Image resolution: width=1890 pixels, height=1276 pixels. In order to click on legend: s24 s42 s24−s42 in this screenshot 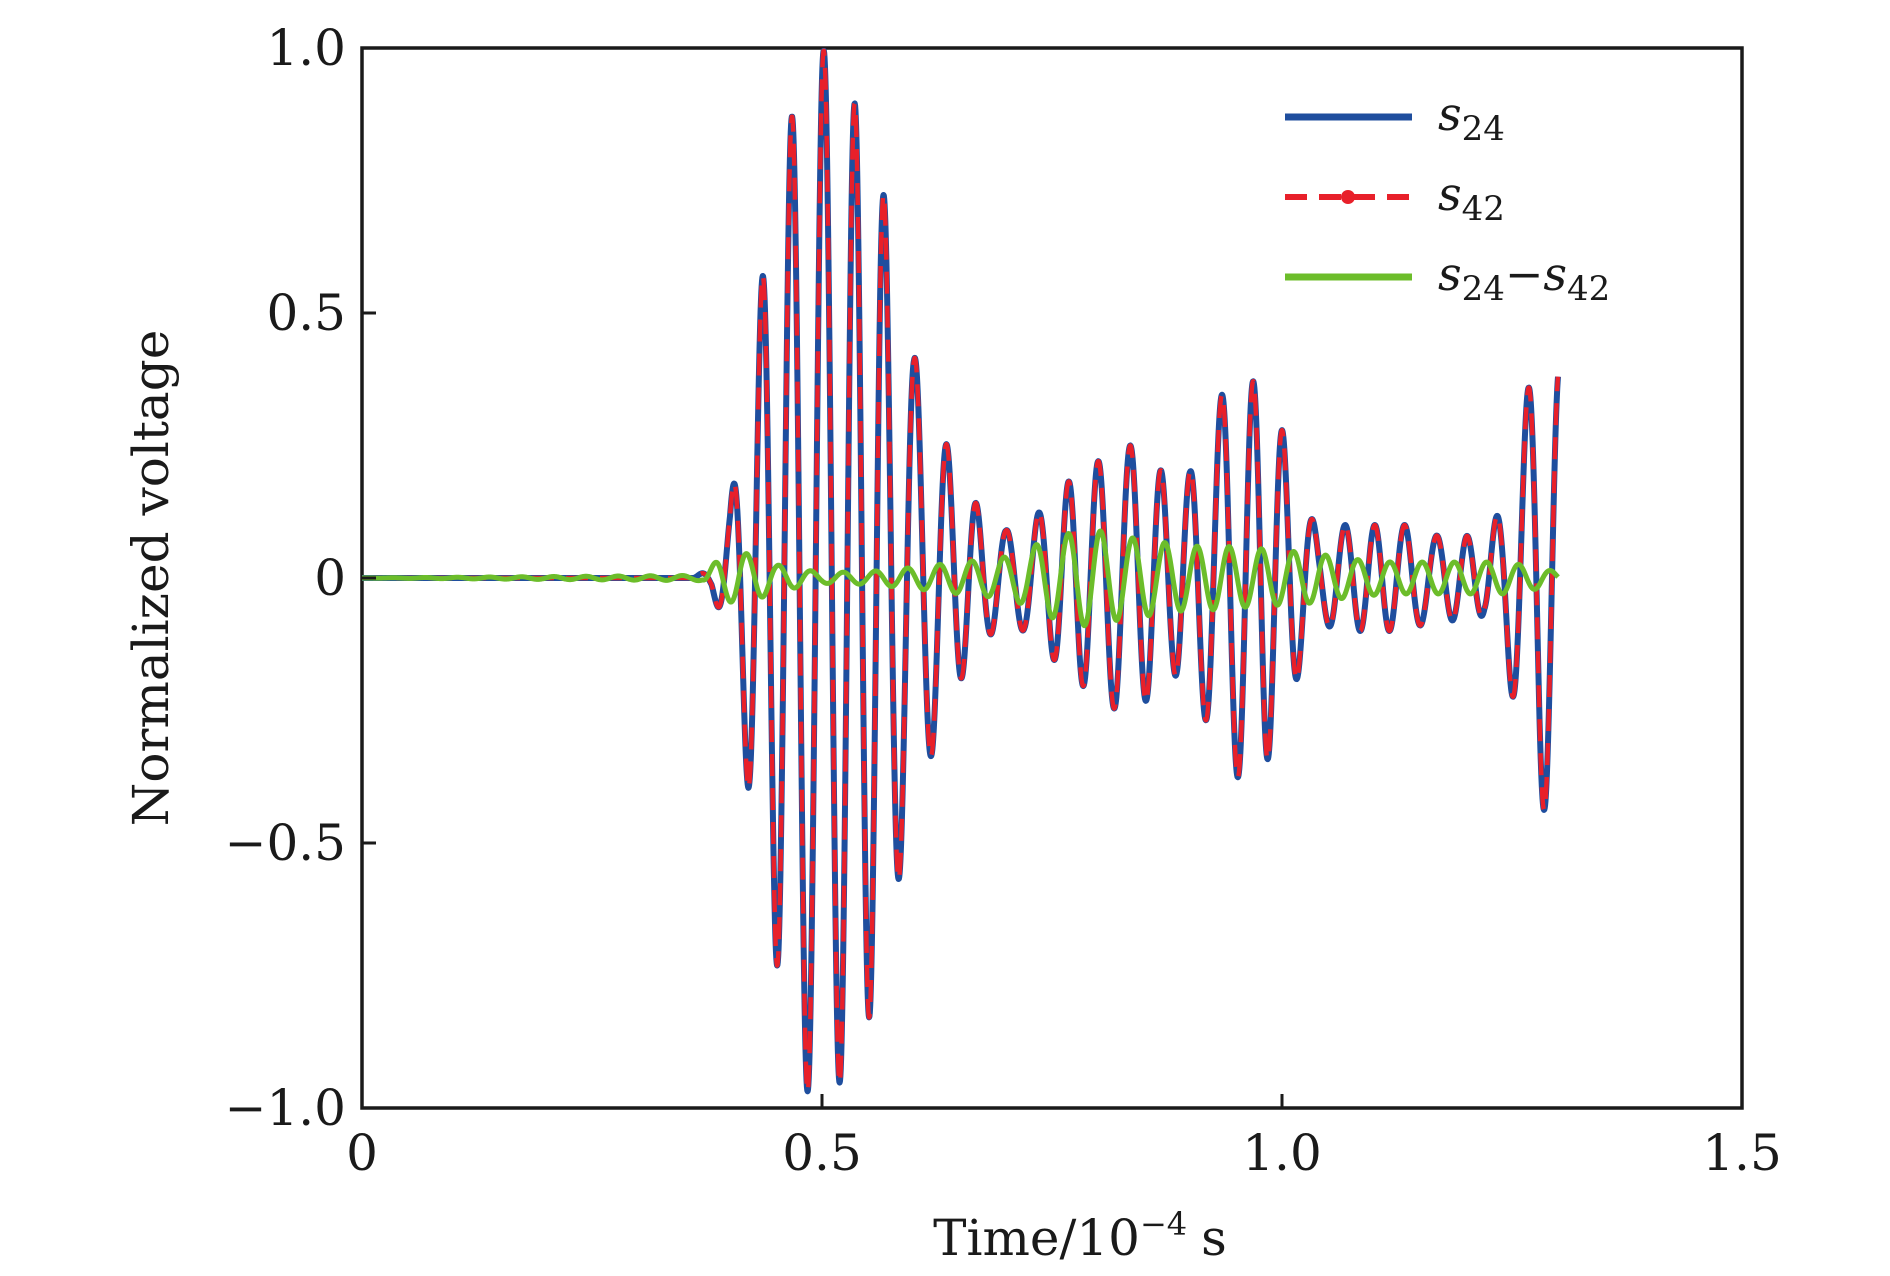, I will do `click(1447, 198)`.